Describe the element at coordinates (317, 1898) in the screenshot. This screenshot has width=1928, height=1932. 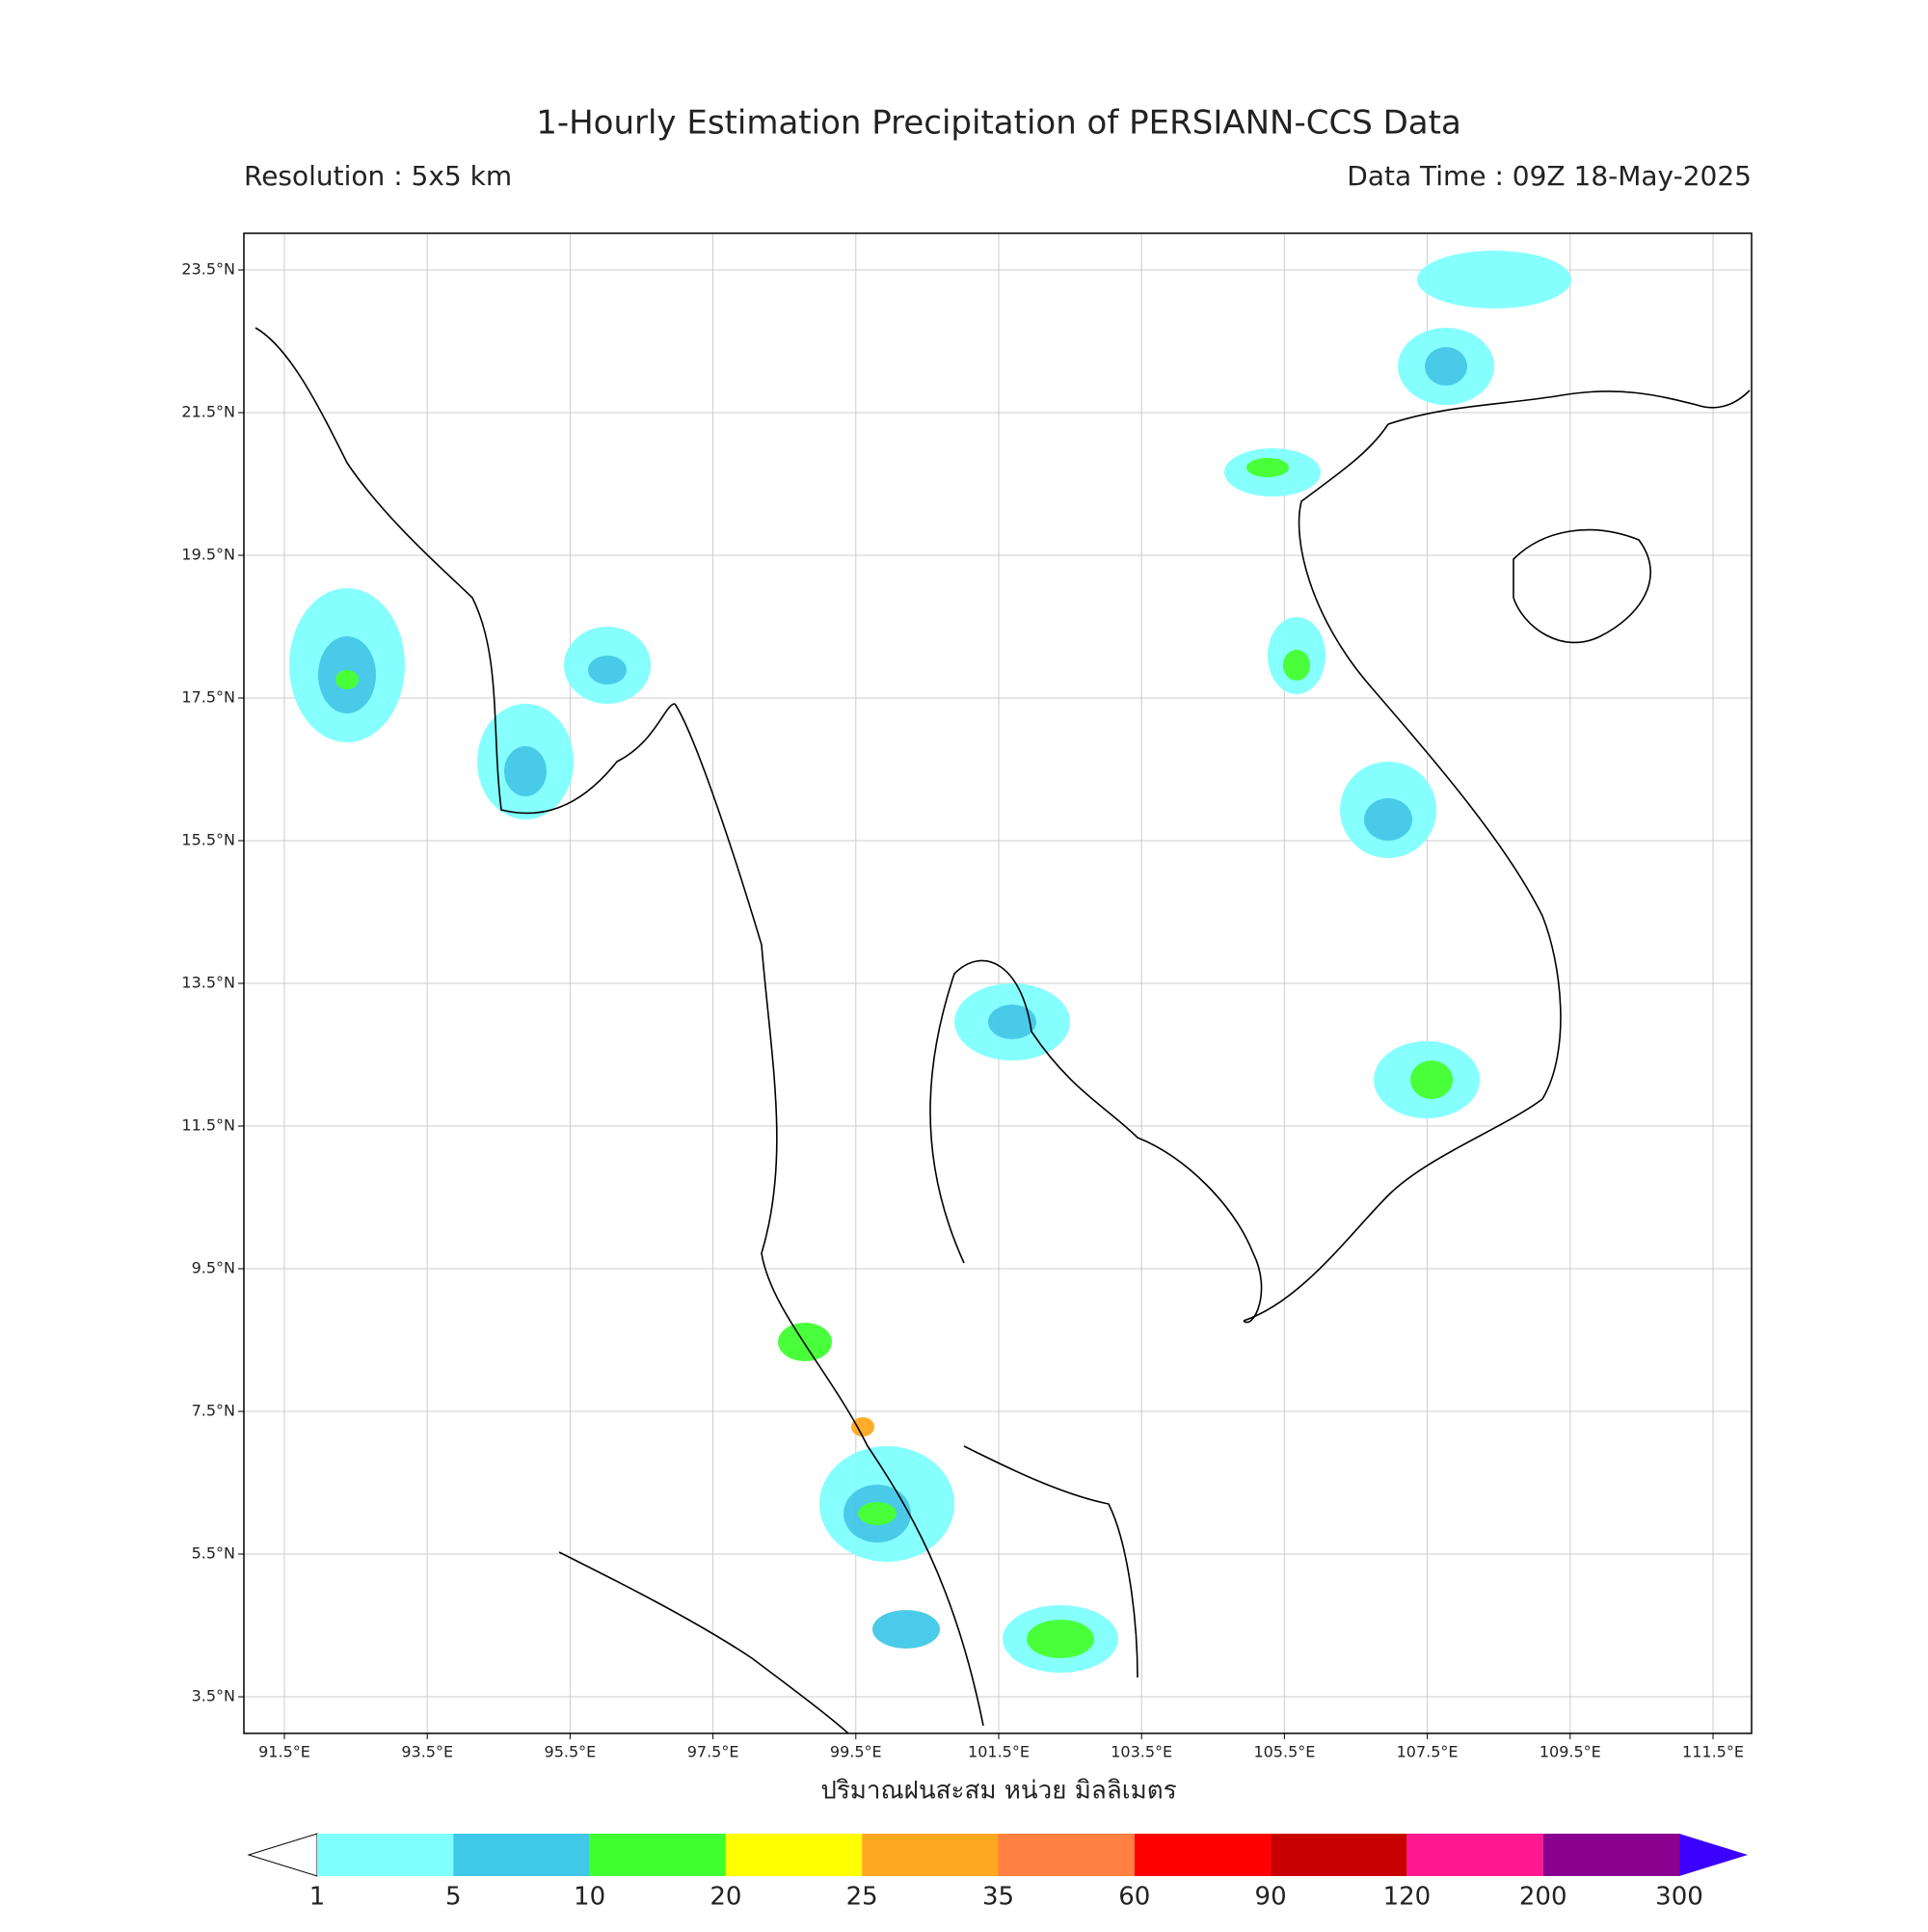
I see `colorbar-label: 1` at that location.